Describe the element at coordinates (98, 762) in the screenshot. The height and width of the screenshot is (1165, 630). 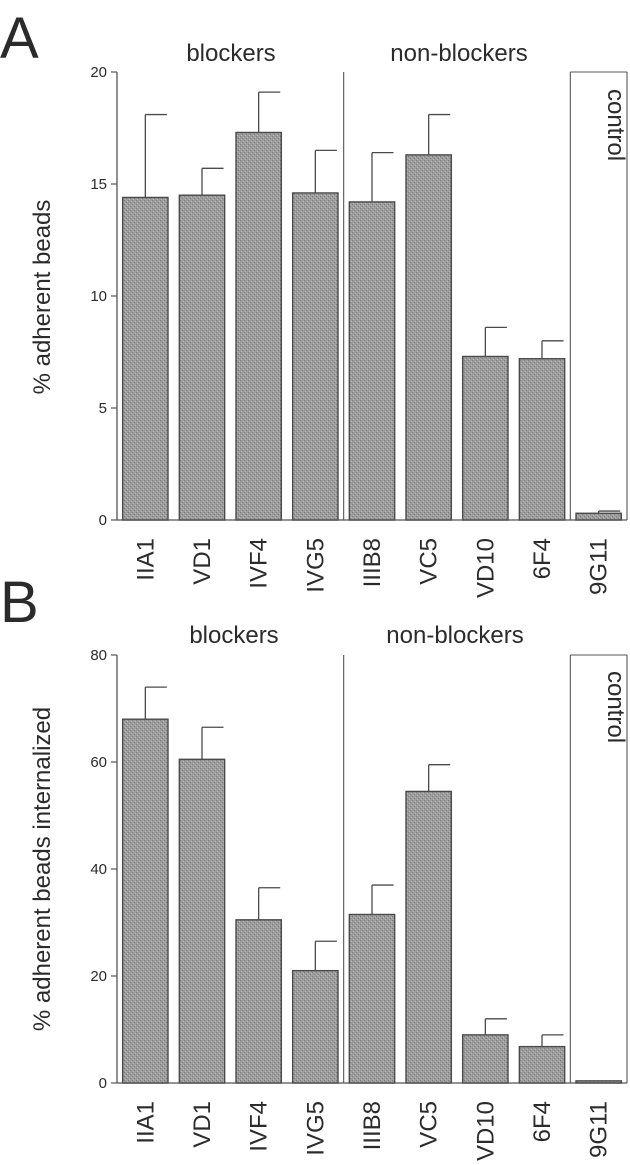
I see `panel-b-y-tick-label: 60` at that location.